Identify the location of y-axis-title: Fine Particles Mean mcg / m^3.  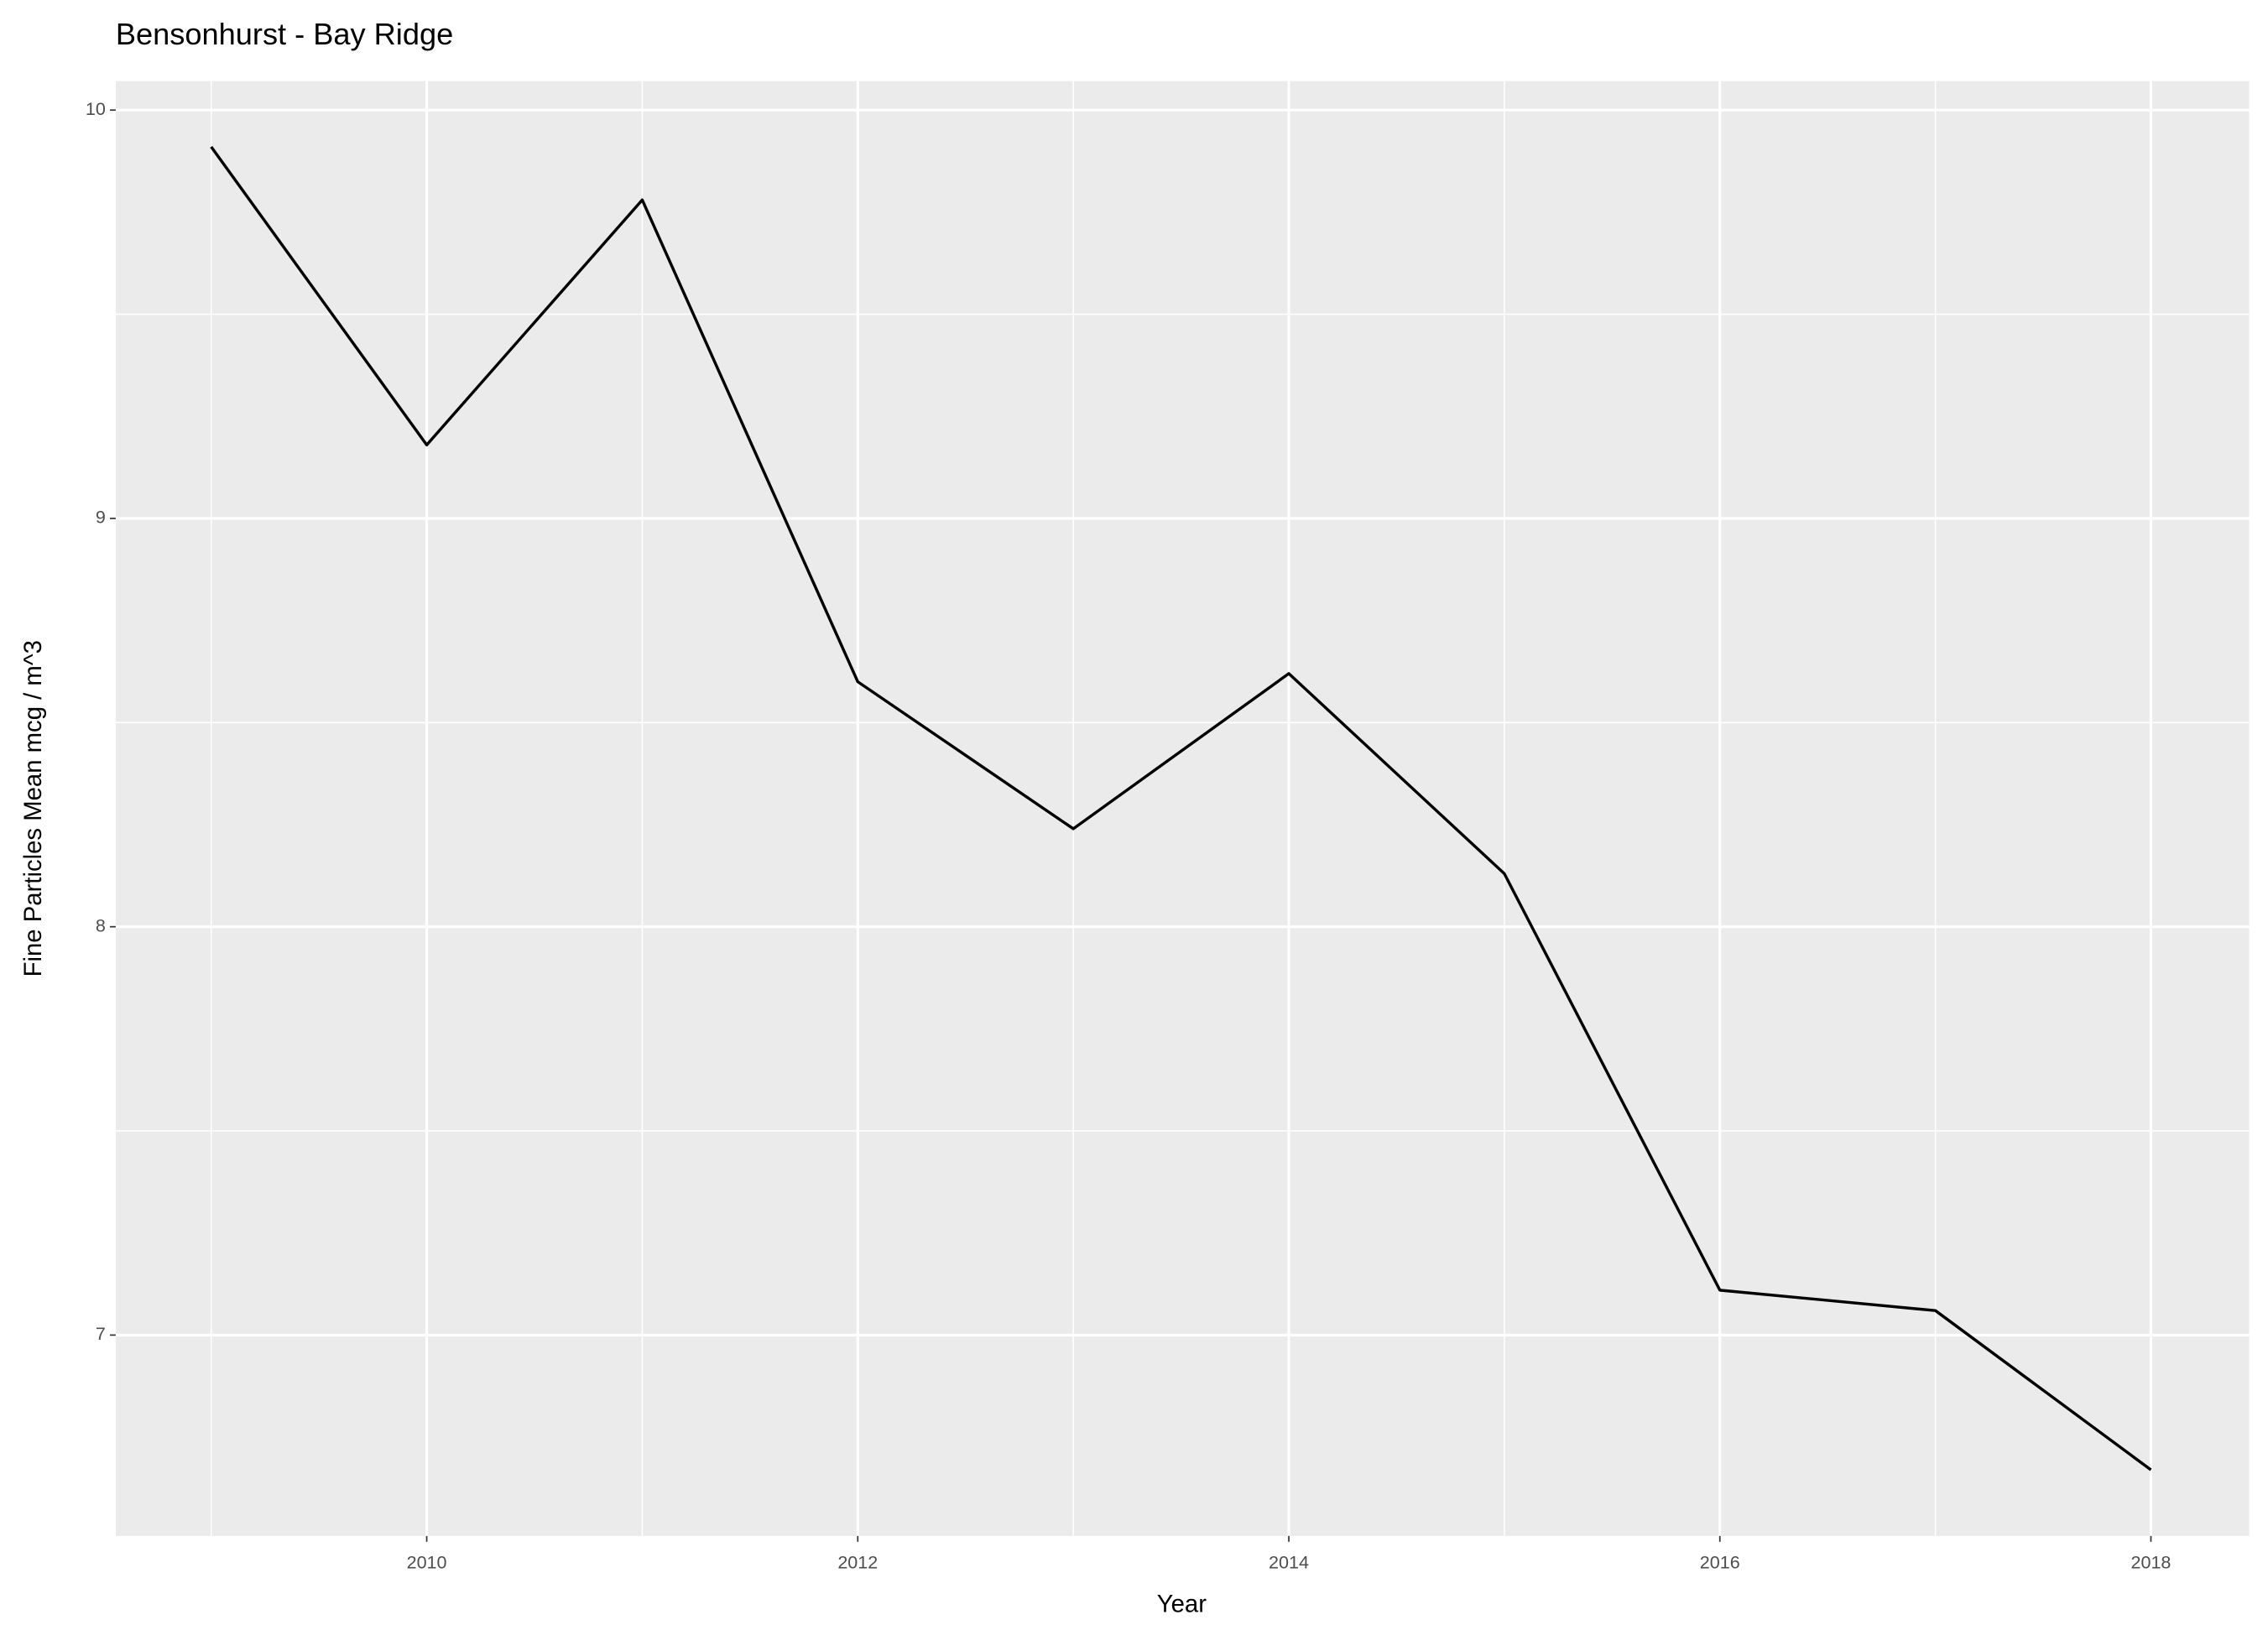
(33, 809).